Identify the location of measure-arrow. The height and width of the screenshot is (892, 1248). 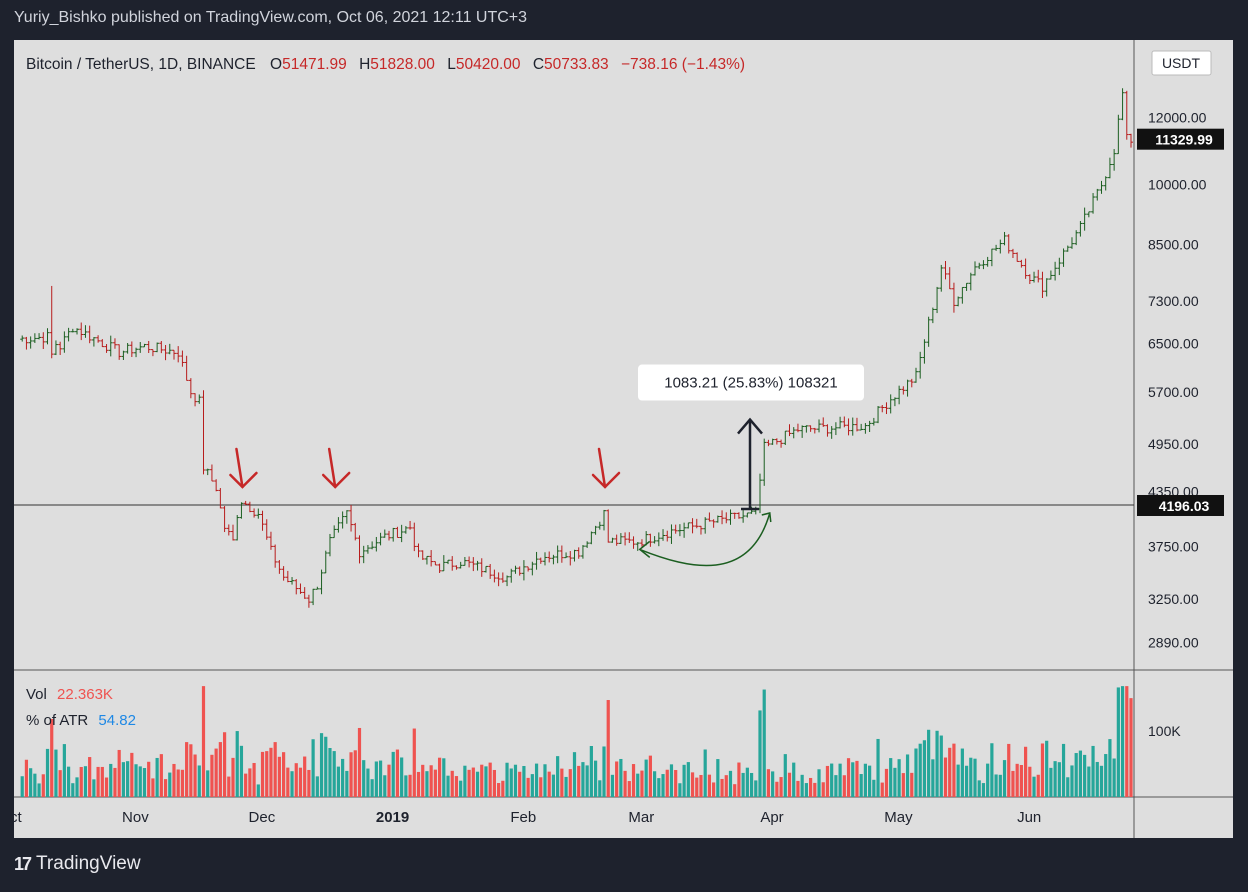
(750, 464).